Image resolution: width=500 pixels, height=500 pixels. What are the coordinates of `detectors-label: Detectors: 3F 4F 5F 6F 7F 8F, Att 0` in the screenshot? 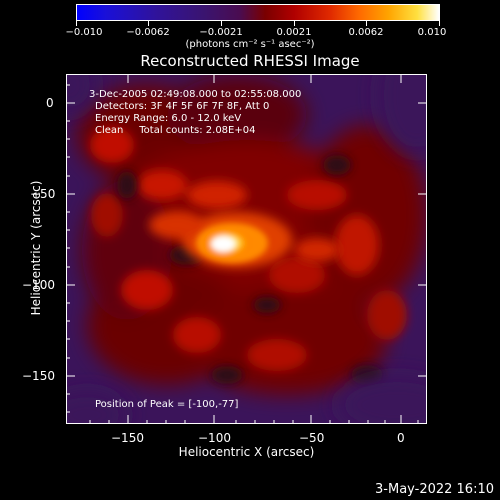 It's located at (182, 106).